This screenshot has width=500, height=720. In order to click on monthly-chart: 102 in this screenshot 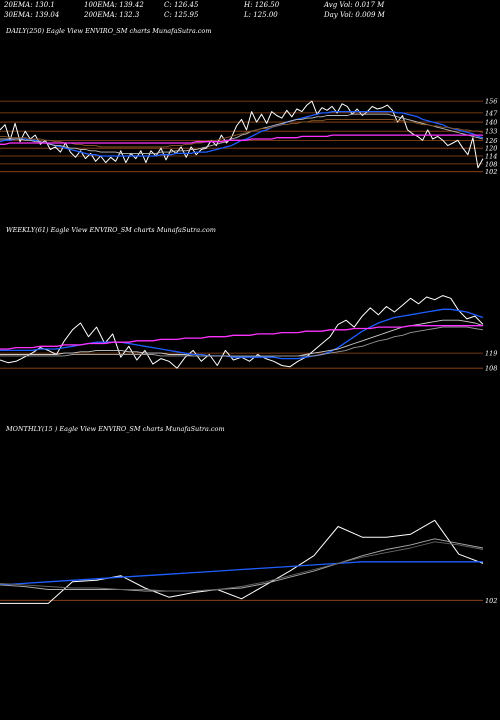, I will do `click(248, 562)`.